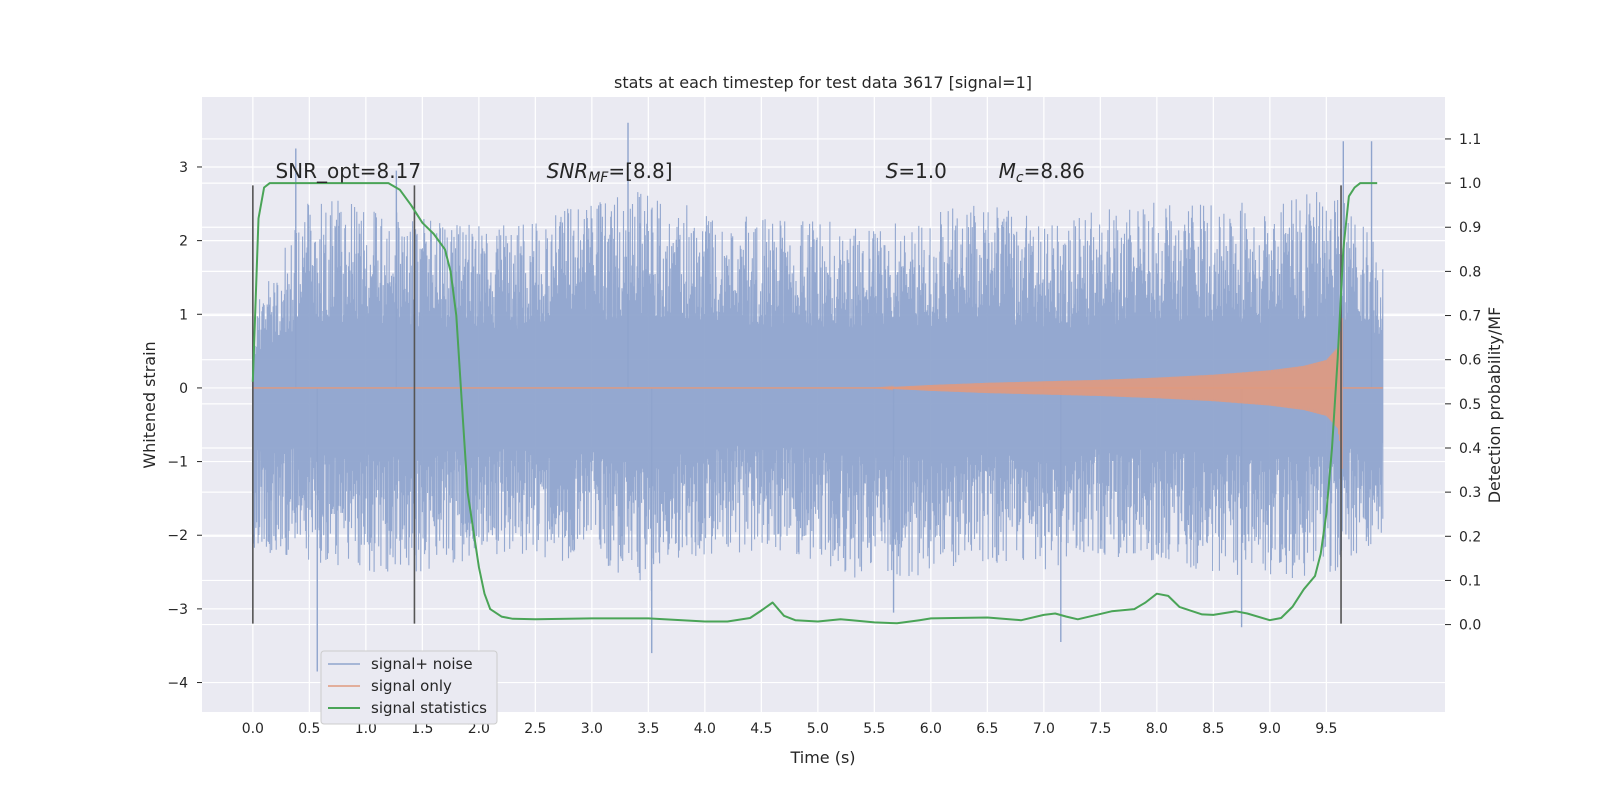 The height and width of the screenshot is (804, 1600). Describe the element at coordinates (1108, 393) in the screenshot. I see `signal-only-chirp` at that location.